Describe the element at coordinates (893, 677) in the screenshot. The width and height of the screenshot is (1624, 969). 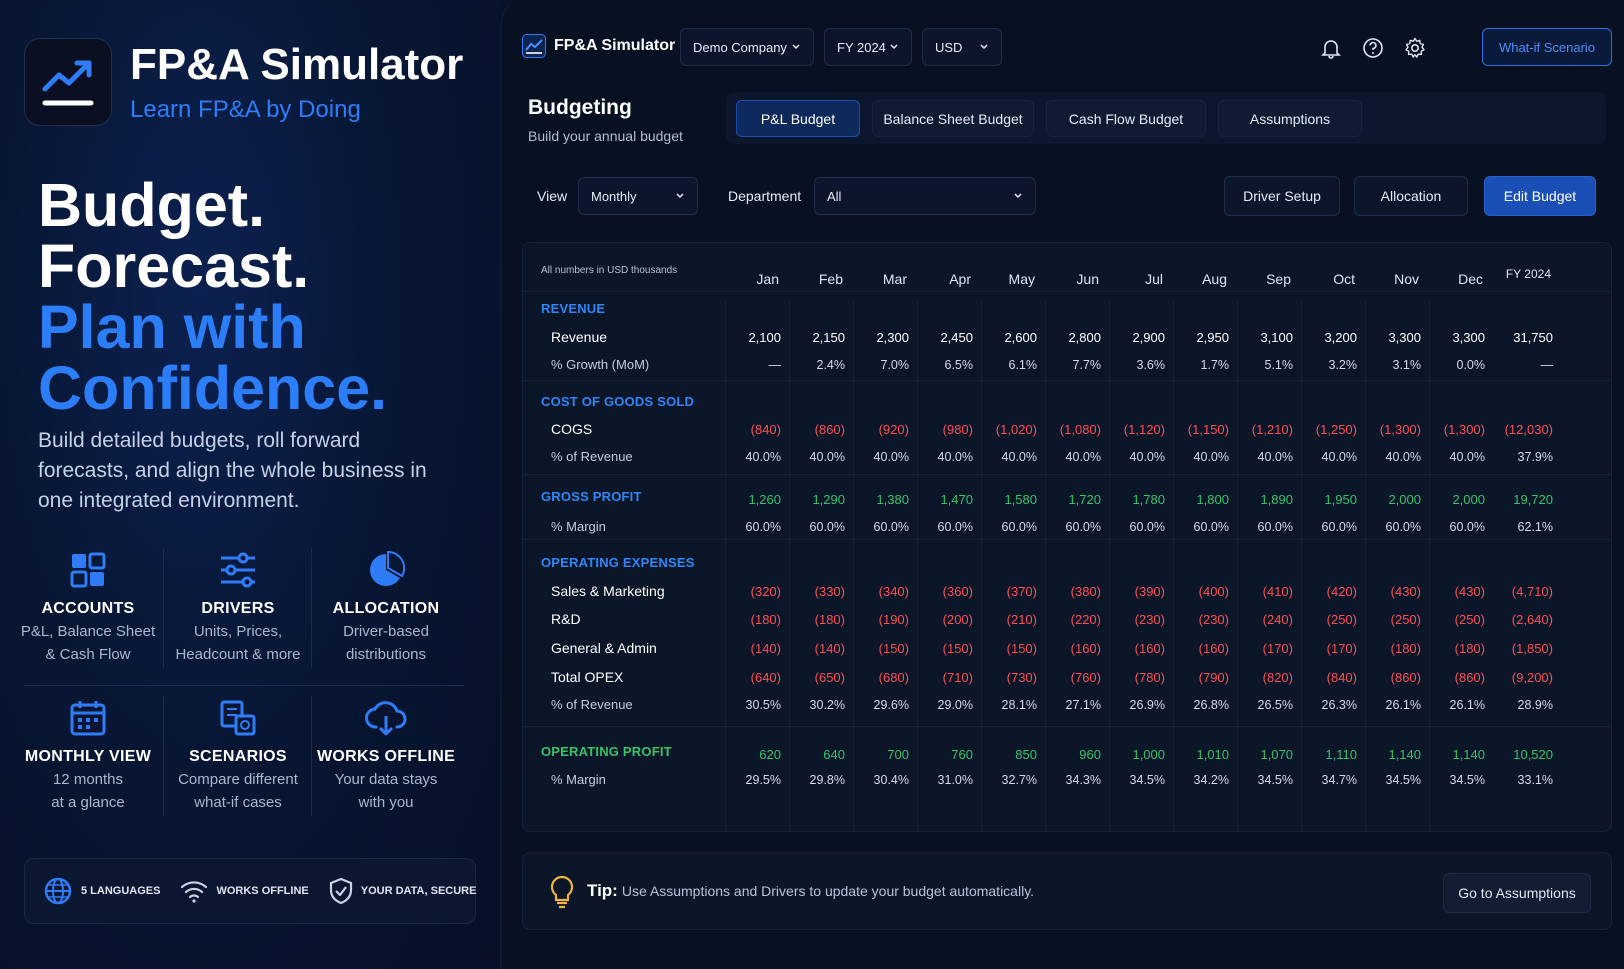
I see `table-cell: (680)` at that location.